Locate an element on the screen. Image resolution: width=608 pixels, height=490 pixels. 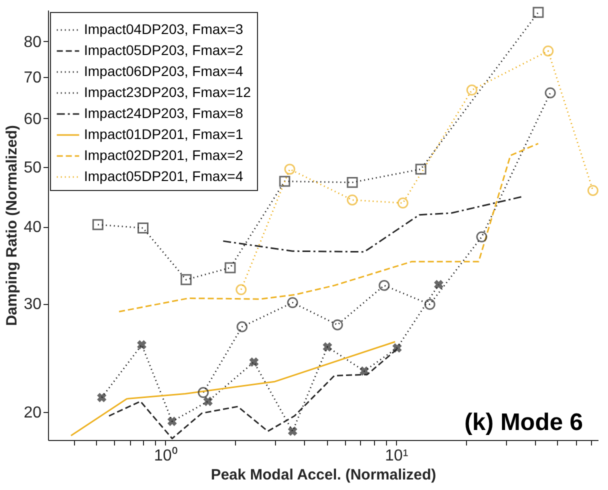
y-tick-label: 60 is located at coordinates (33, 119).